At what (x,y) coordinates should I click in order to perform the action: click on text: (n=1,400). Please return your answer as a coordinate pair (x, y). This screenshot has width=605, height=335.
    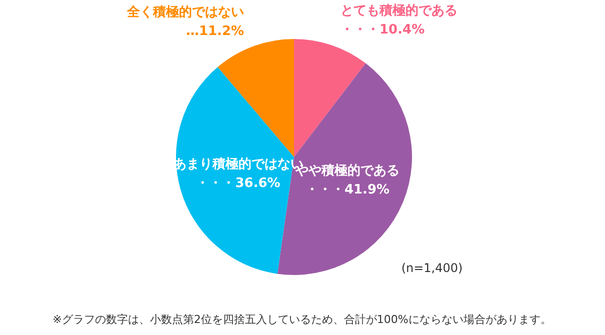
    Looking at the image, I should click on (432, 268).